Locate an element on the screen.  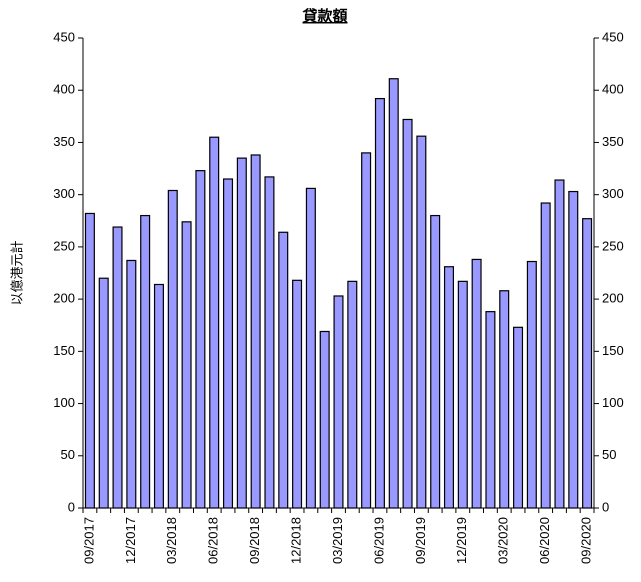
x-tick-label: 03/2020 is located at coordinates (503, 540).